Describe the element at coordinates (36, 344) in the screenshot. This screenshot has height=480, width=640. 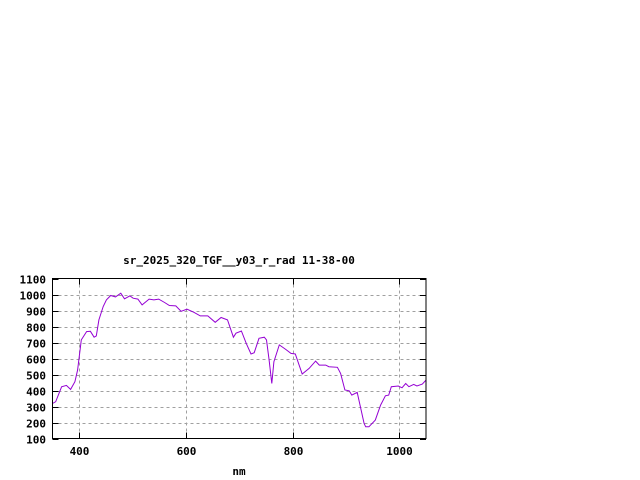
I see `y-tick-label: 700` at that location.